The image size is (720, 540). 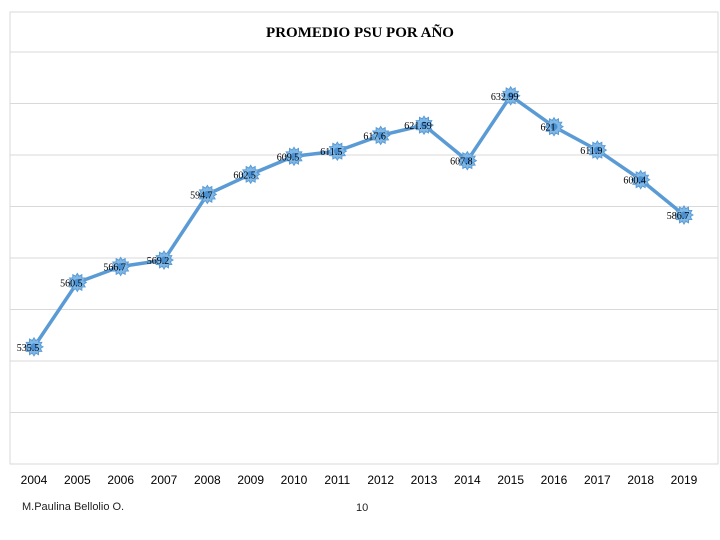 What do you see at coordinates (114, 267) in the screenshot?
I see `data-label: 566.7` at bounding box center [114, 267].